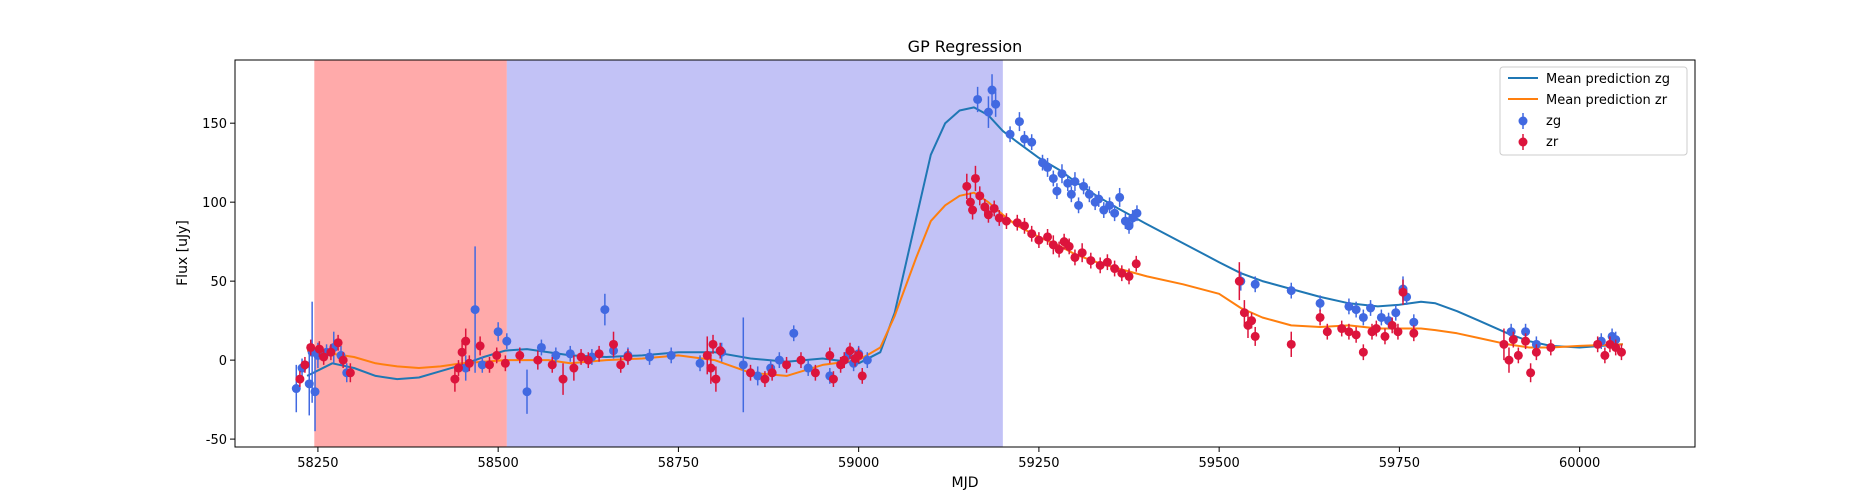 This screenshot has height=500, width=1875. I want to click on x-tick-label: 58750, so click(678, 463).